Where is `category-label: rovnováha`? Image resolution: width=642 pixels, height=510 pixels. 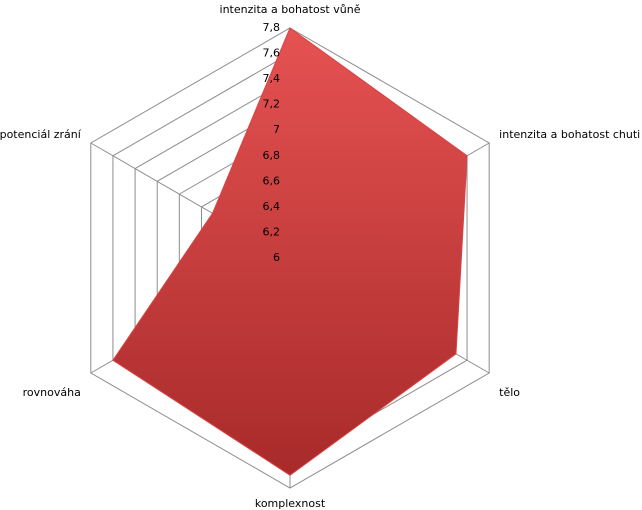
category-label: rovnováha is located at coordinates (52, 392).